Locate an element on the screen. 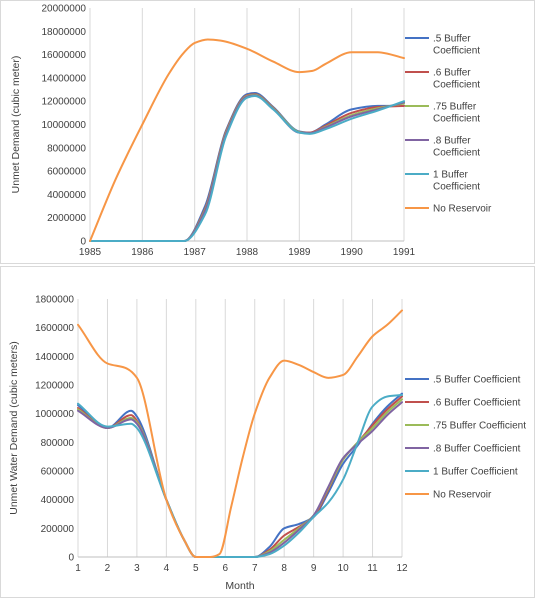 The image size is (535, 599). bottom-y-tick-label: 1400000 is located at coordinates (54, 357).